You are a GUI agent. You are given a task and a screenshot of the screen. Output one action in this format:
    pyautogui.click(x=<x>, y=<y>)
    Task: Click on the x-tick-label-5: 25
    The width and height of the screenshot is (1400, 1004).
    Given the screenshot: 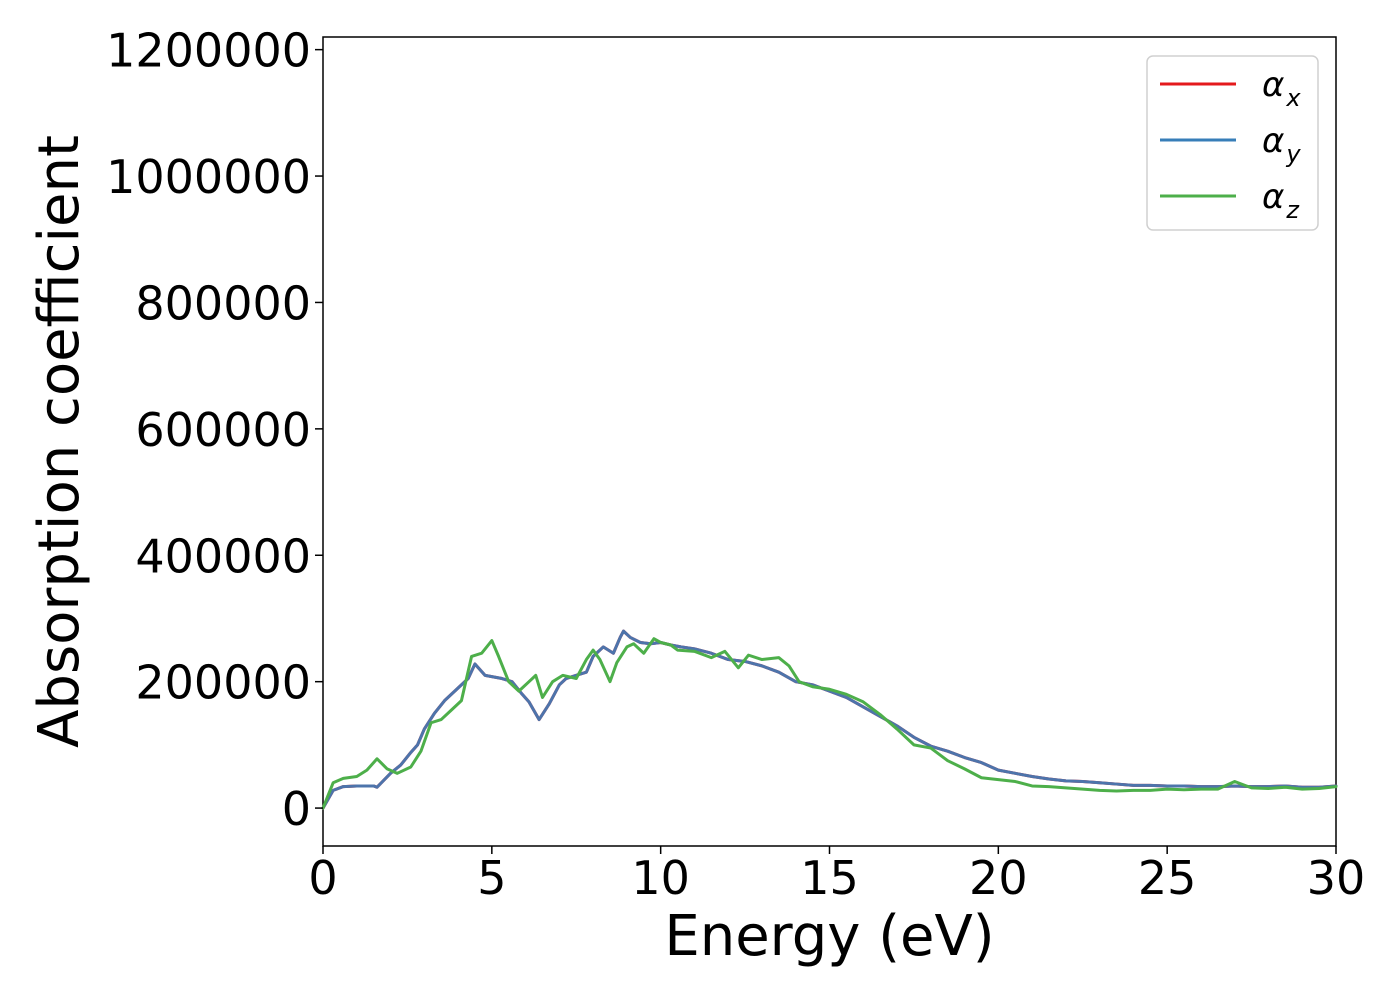 What is the action you would take?
    pyautogui.click(x=1167, y=878)
    